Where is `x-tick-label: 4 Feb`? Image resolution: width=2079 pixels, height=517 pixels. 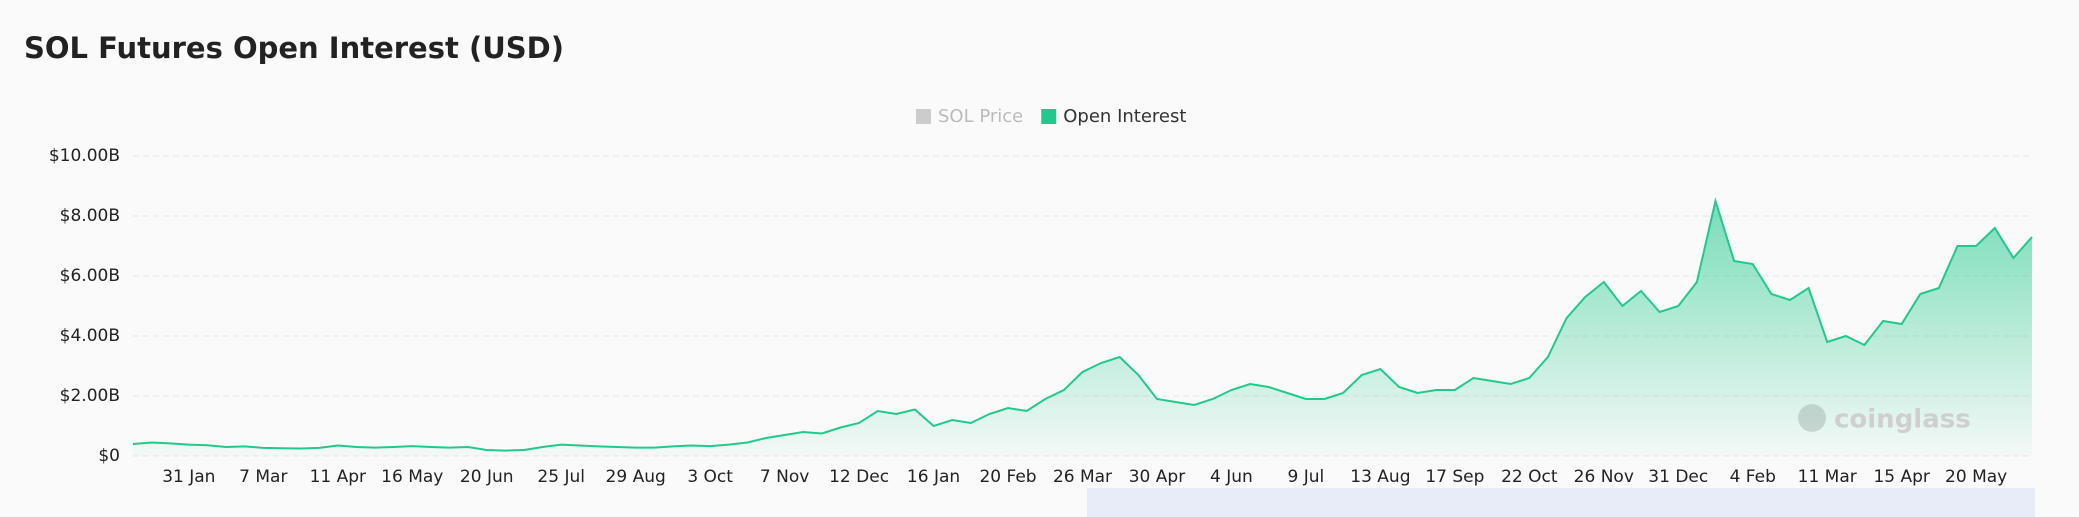 x-tick-label: 4 Feb is located at coordinates (1753, 477).